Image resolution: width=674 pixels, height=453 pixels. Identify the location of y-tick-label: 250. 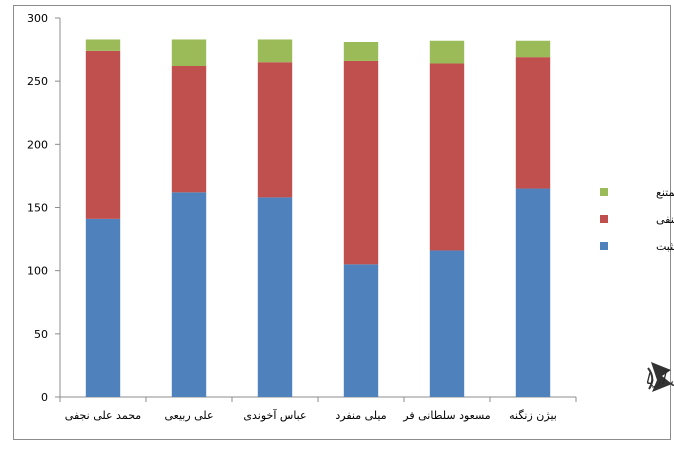
(37, 81).